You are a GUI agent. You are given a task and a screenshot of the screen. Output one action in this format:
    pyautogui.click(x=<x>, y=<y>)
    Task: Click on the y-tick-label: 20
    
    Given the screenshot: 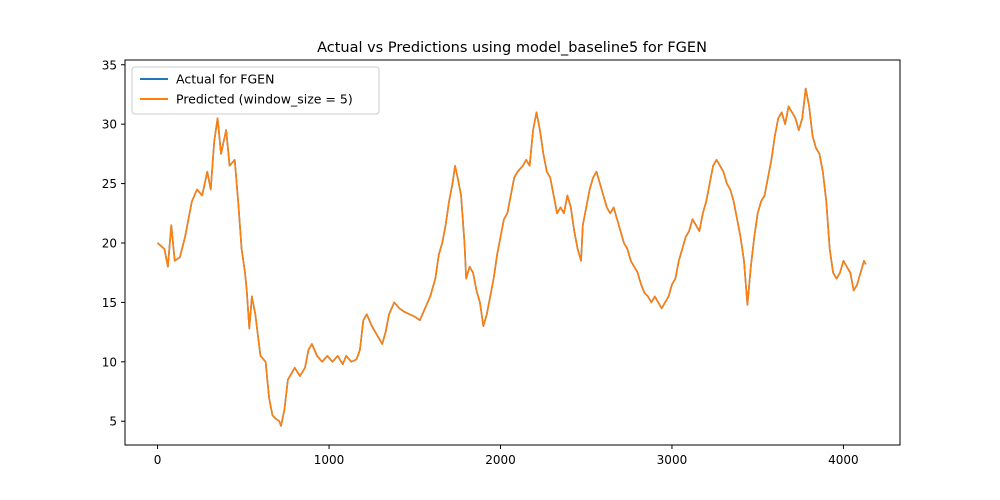 What is the action you would take?
    pyautogui.click(x=109, y=243)
    